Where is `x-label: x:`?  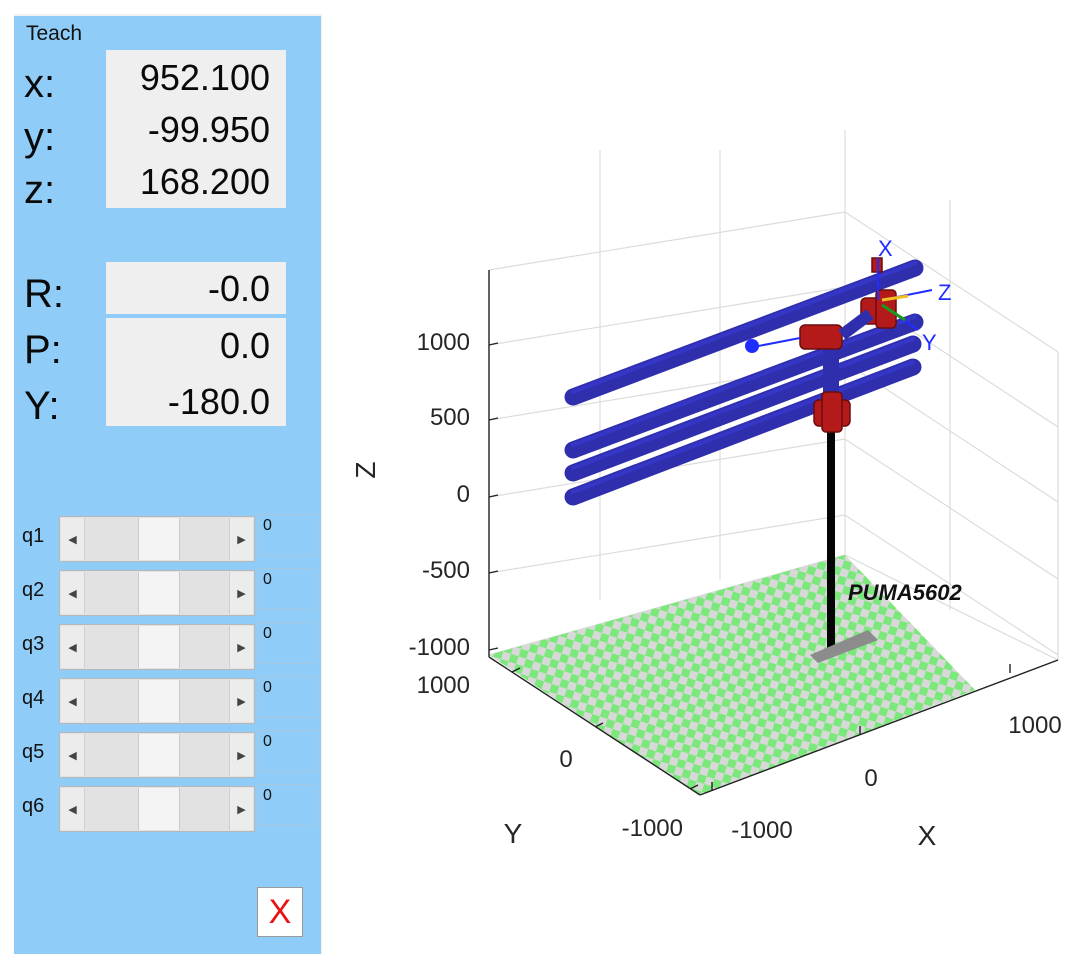 x-label: x: is located at coordinates (40, 84).